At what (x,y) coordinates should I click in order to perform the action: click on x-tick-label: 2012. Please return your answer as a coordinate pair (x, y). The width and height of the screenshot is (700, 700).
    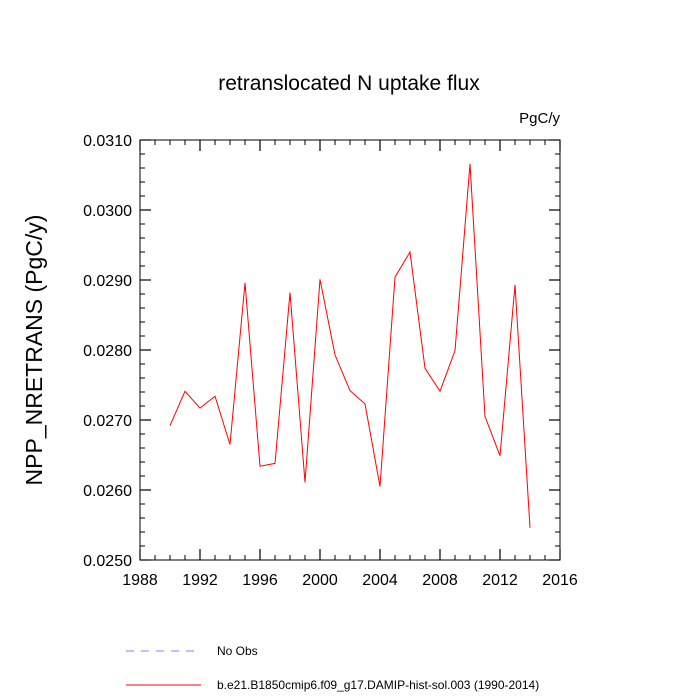
    Looking at the image, I should click on (500, 580).